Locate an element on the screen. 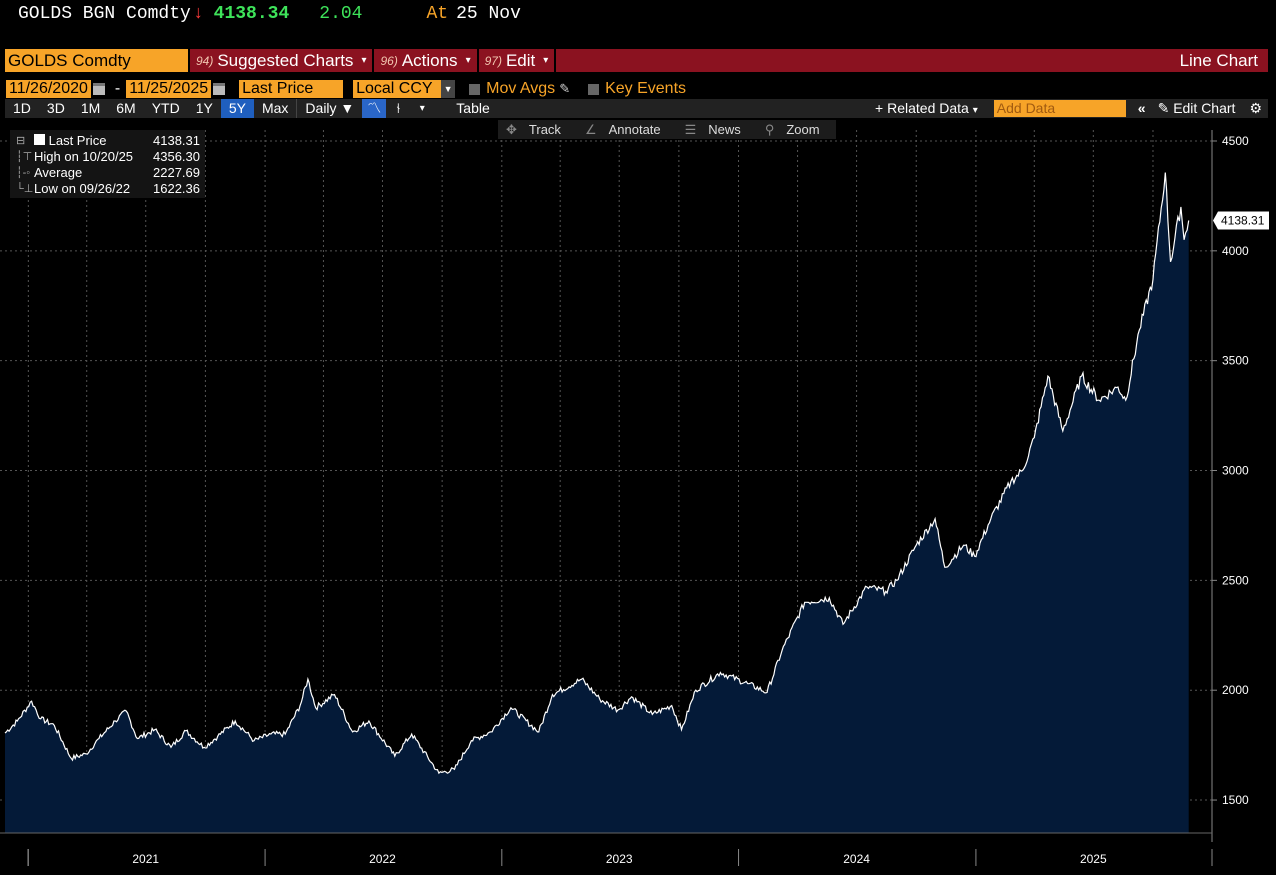 Image resolution: width=1276 pixels, height=875 pixels. y-axis-ticks: 1500 2000 2500 3000 3500 4000 4500 is located at coordinates (1230, 470).